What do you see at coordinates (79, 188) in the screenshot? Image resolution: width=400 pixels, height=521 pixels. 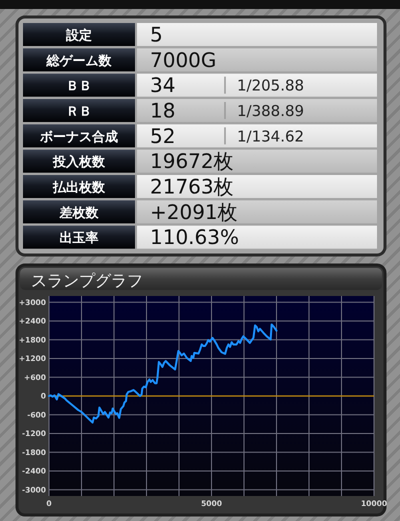 I see `category-label: 払出枚数` at bounding box center [79, 188].